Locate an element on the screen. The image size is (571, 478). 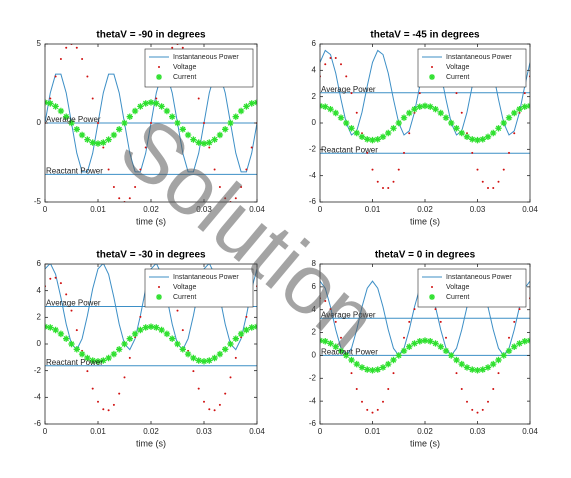
y-tick-label: 4 is located at coordinates (39, 290).